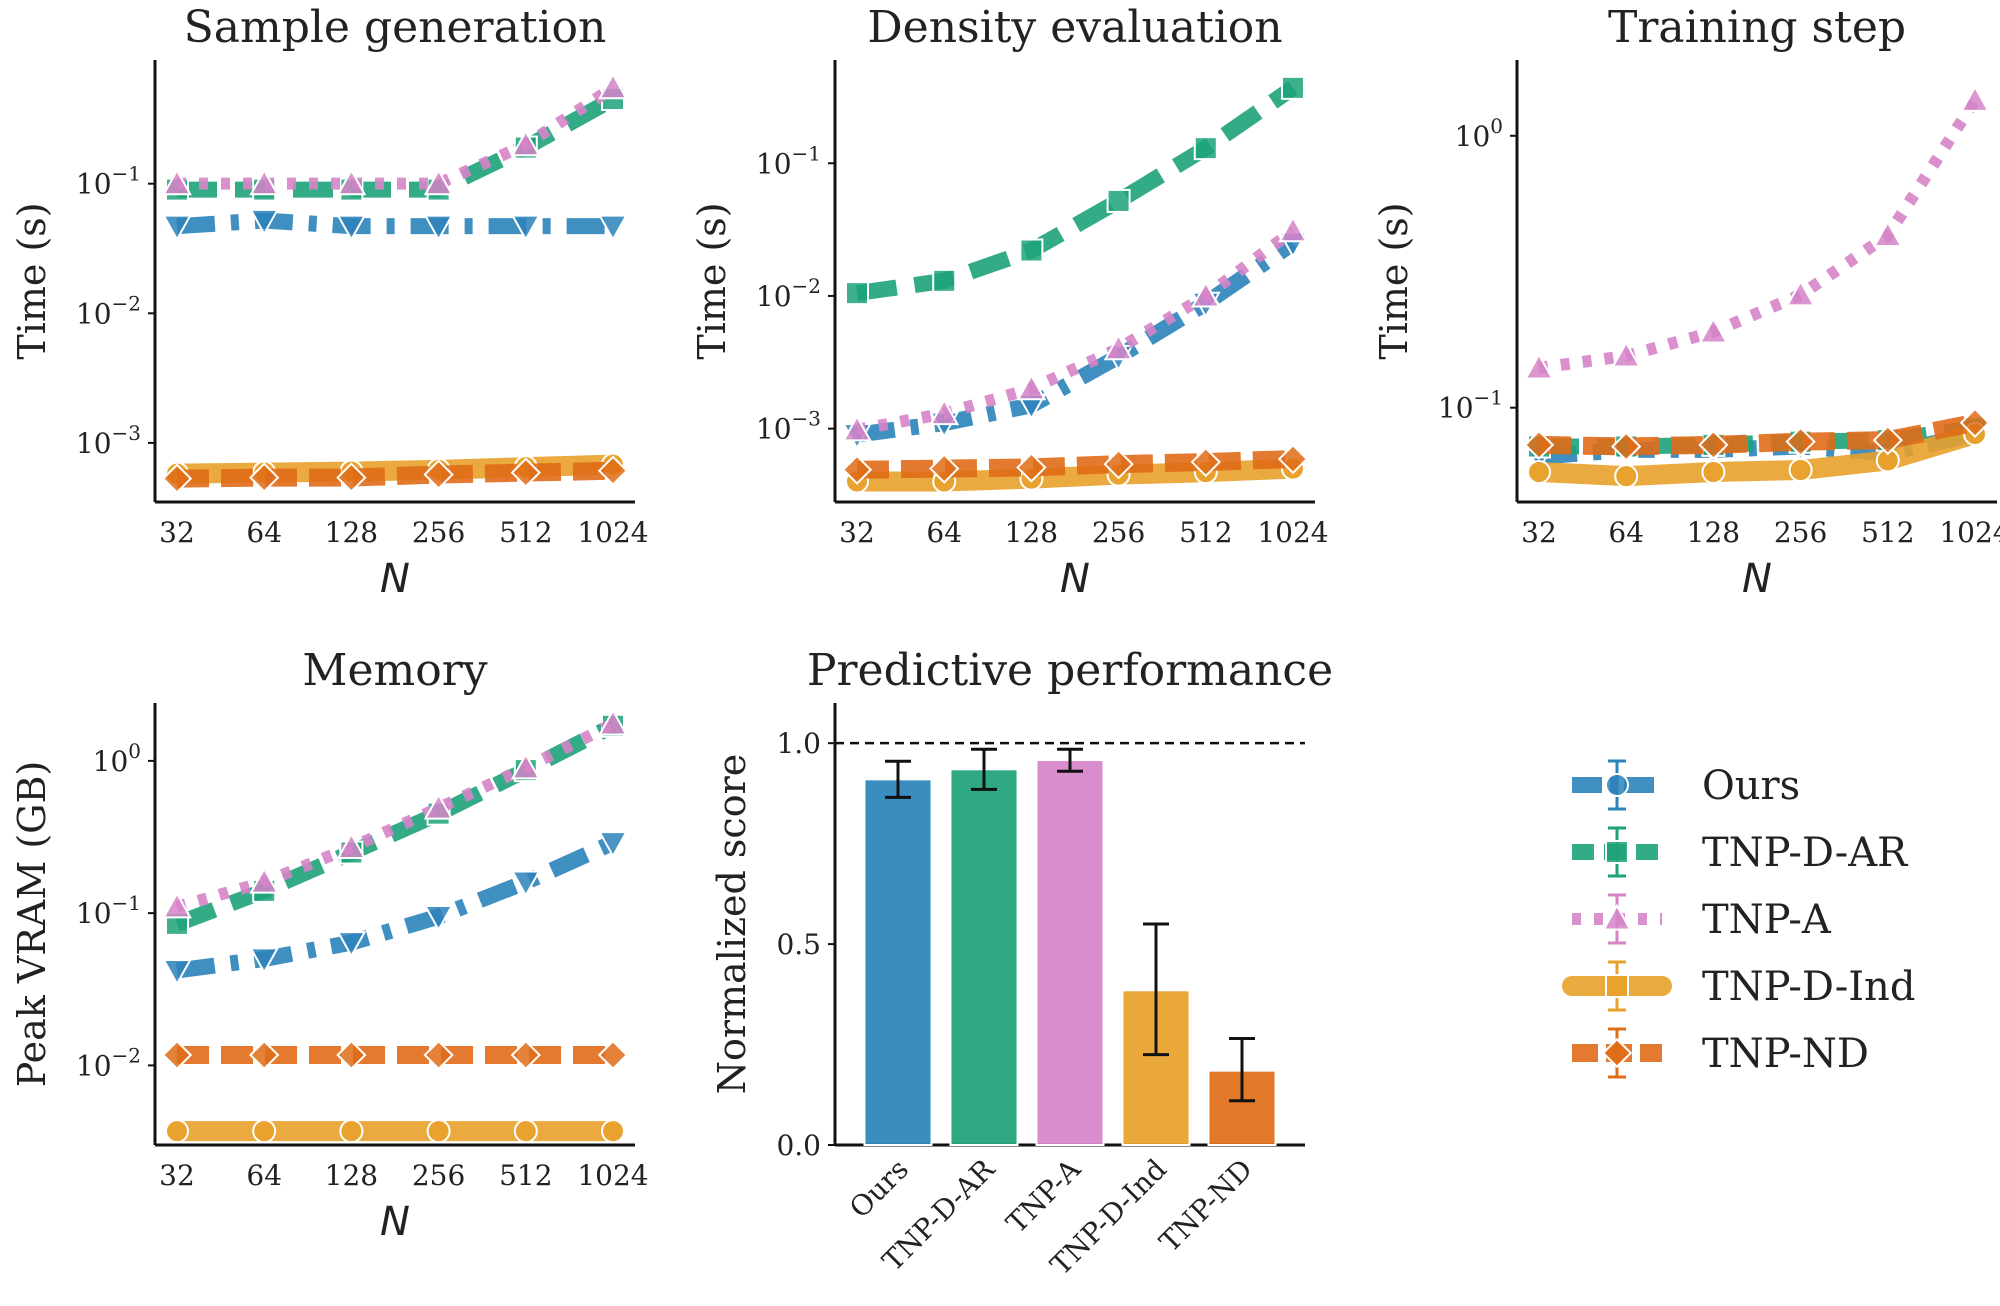 The image size is (2000, 1306). What do you see at coordinates (394, 670) in the screenshot?
I see `panel-title: Memory` at bounding box center [394, 670].